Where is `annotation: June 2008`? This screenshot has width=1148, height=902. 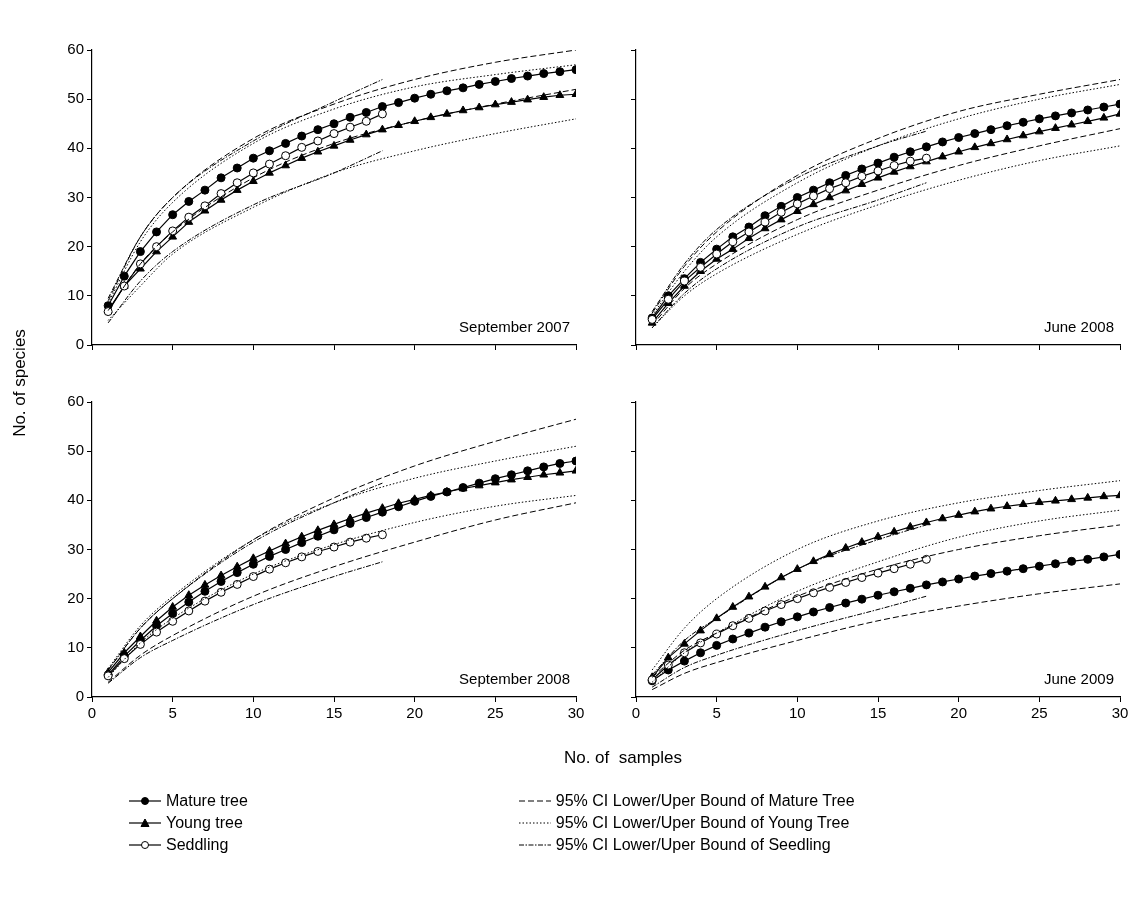 annotation: June 2008 is located at coordinates (1078, 326).